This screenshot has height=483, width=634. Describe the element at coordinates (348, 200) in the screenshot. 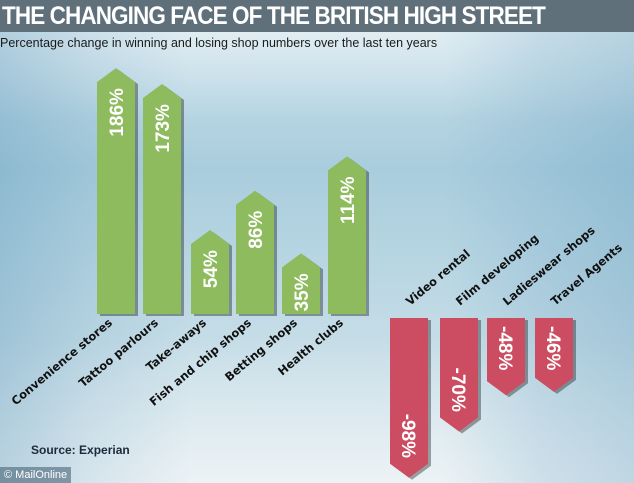

I see `data-label: 114%` at that location.